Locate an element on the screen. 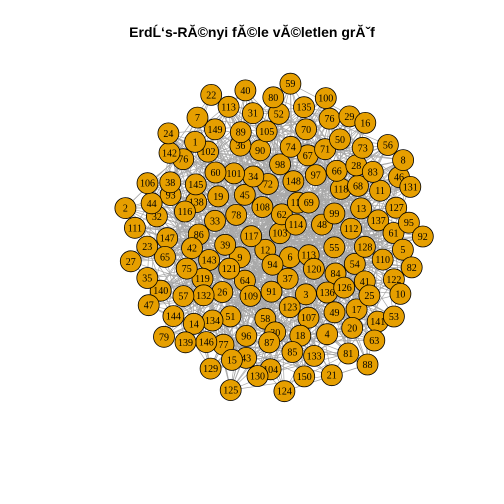 This screenshot has width=504, height=504. node-label: 67 is located at coordinates (308, 156).